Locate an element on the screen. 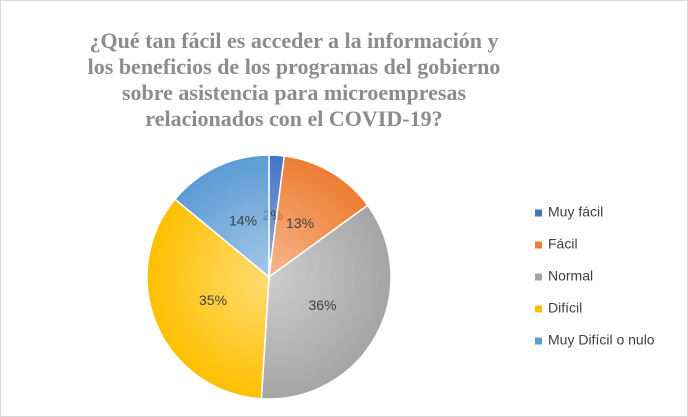 The height and width of the screenshot is (417, 688). legend-label: Muy fácil is located at coordinates (575, 212).